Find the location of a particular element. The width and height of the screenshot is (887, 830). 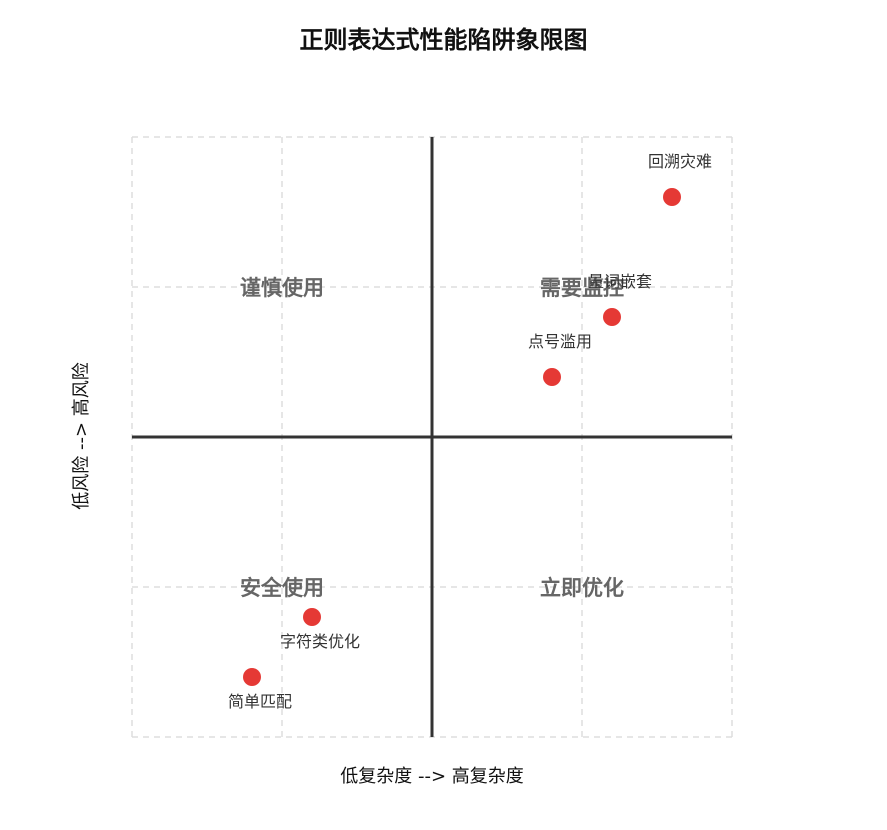

y-axis-label: 低风险 --> 高风险 is located at coordinates (81, 436).